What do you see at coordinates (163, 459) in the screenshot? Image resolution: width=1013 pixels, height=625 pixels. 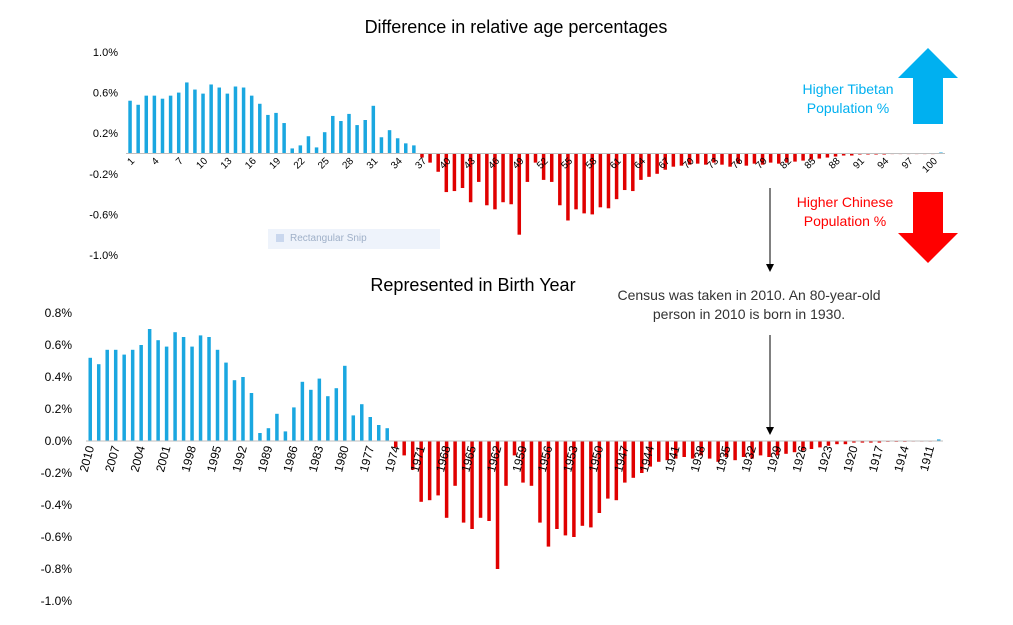 I see `x-tick-label: 2001` at bounding box center [163, 459].